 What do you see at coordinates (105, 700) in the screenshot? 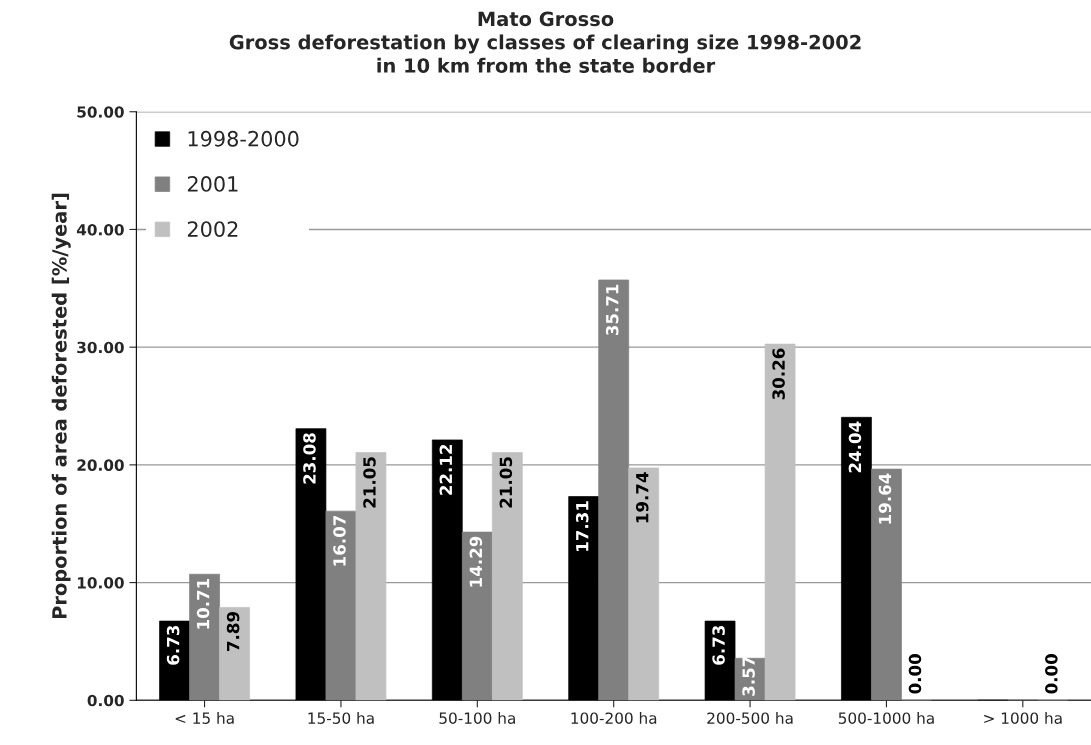
I see `y-tick-label: 0.00` at bounding box center [105, 700].